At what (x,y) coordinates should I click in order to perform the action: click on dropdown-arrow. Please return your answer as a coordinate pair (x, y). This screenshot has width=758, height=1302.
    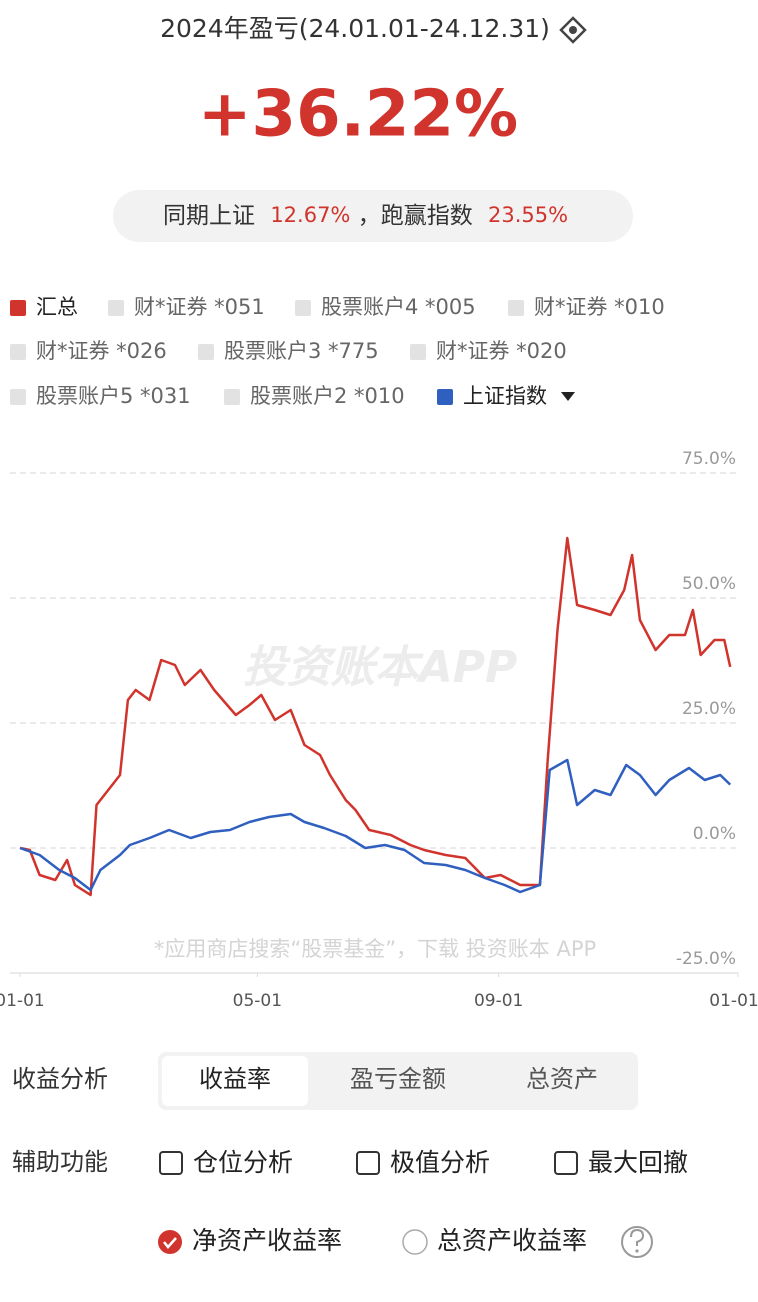
    Looking at the image, I should click on (568, 396).